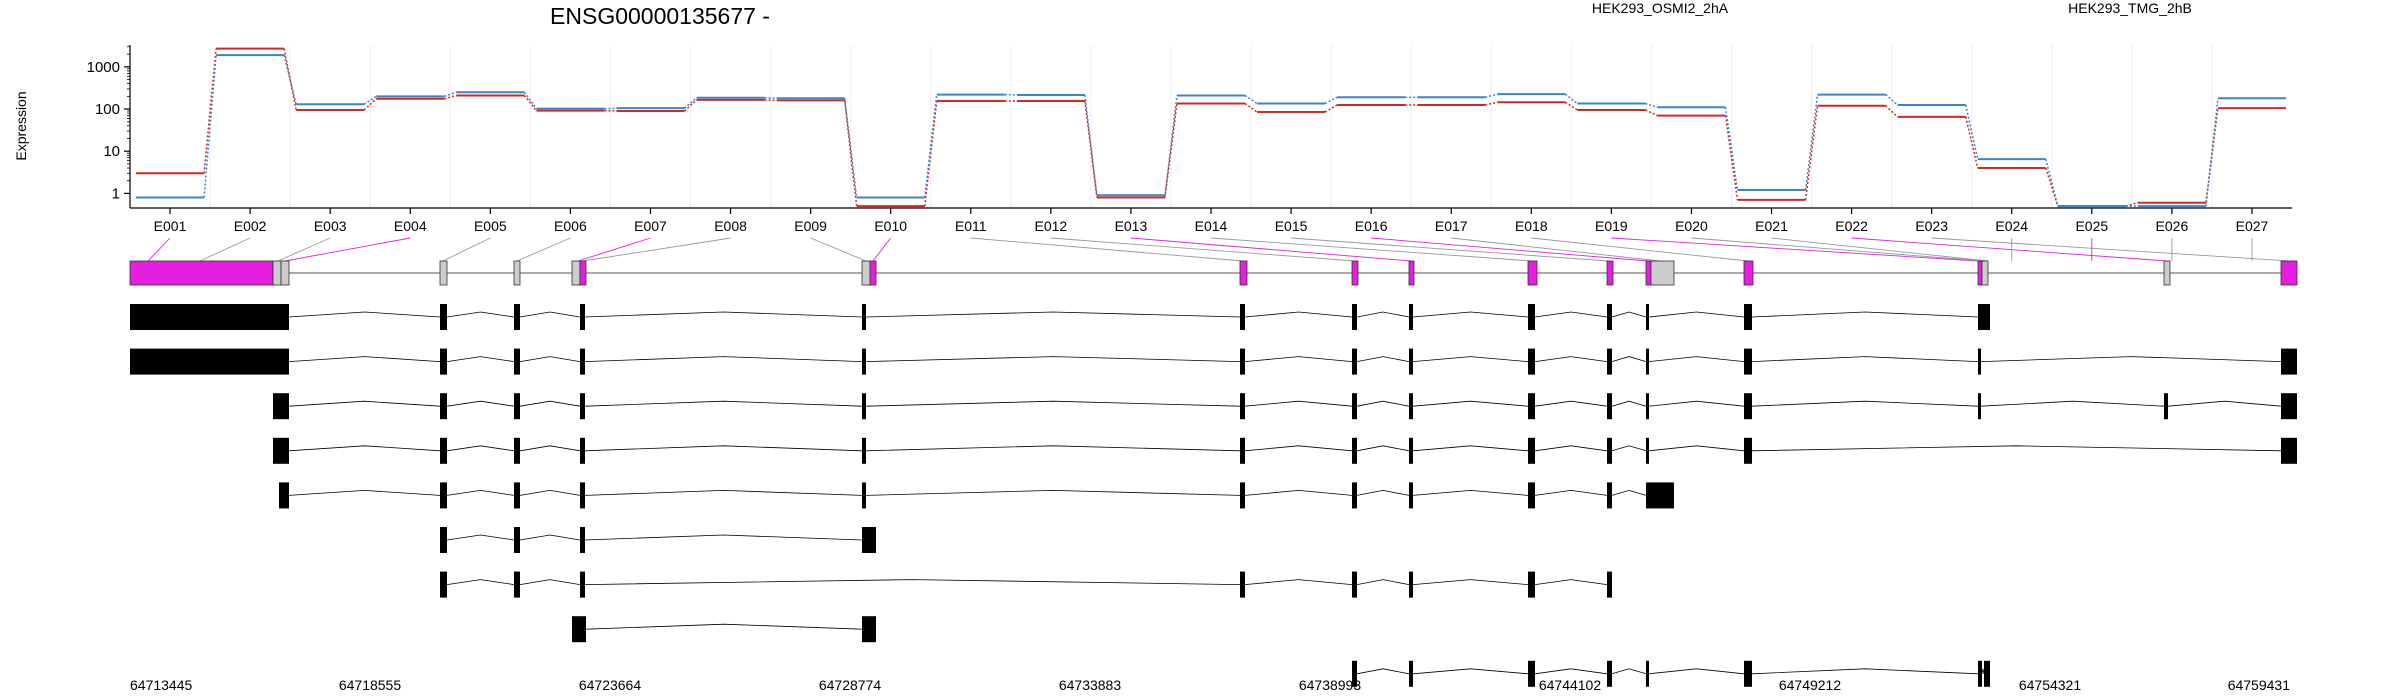  What do you see at coordinates (810, 226) in the screenshot?
I see `x-tick-label: E009` at bounding box center [810, 226].